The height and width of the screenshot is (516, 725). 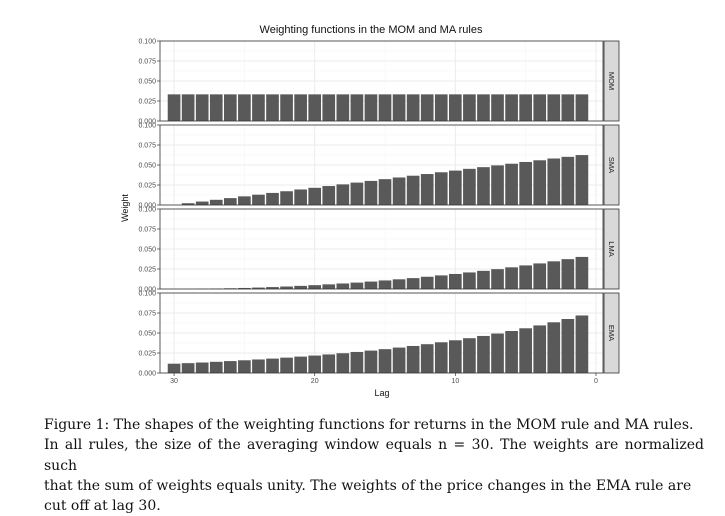 I want to click on y-tick-label-ema-4: 0.100, so click(x=147, y=294).